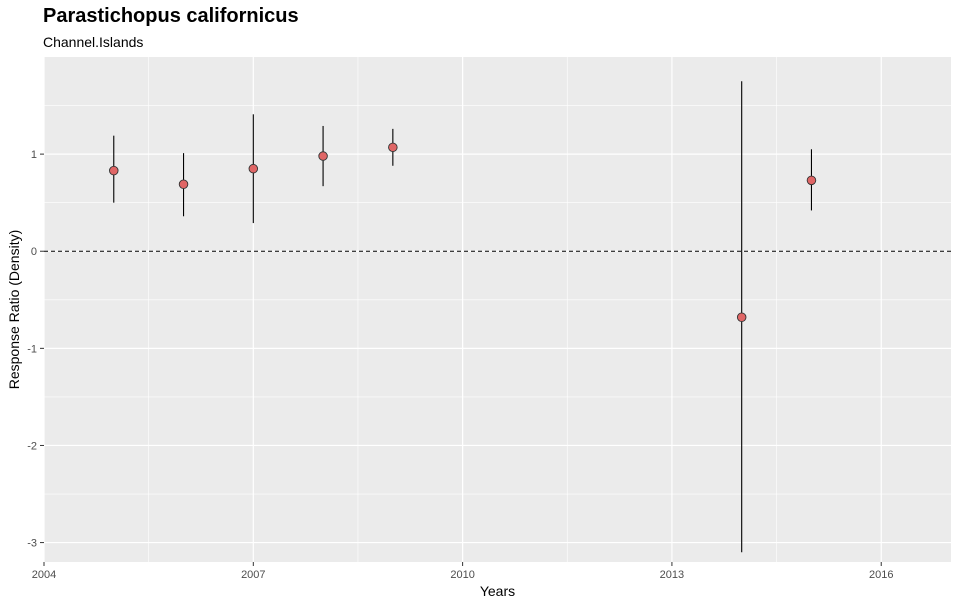 The image size is (958, 606). What do you see at coordinates (44, 575) in the screenshot?
I see `x-tick-label: 2004` at bounding box center [44, 575].